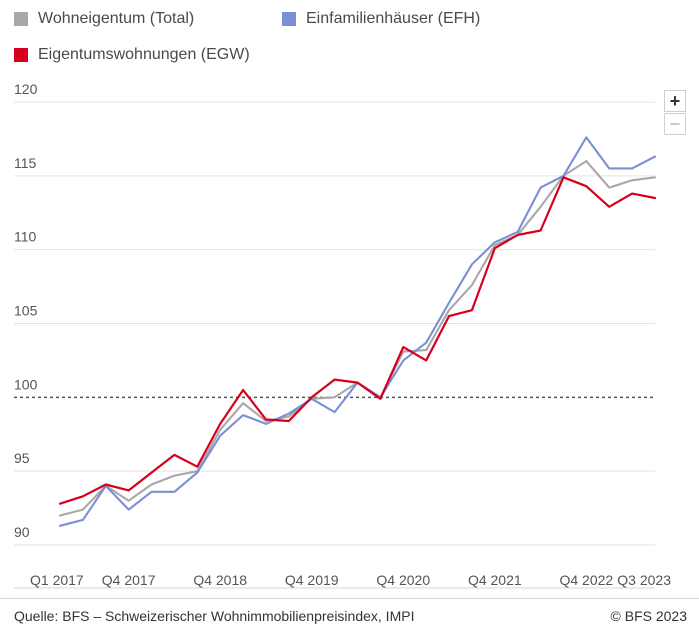 The width and height of the screenshot is (699, 636). Describe the element at coordinates (675, 124) in the screenshot. I see `zoom-out-button: −` at that location.